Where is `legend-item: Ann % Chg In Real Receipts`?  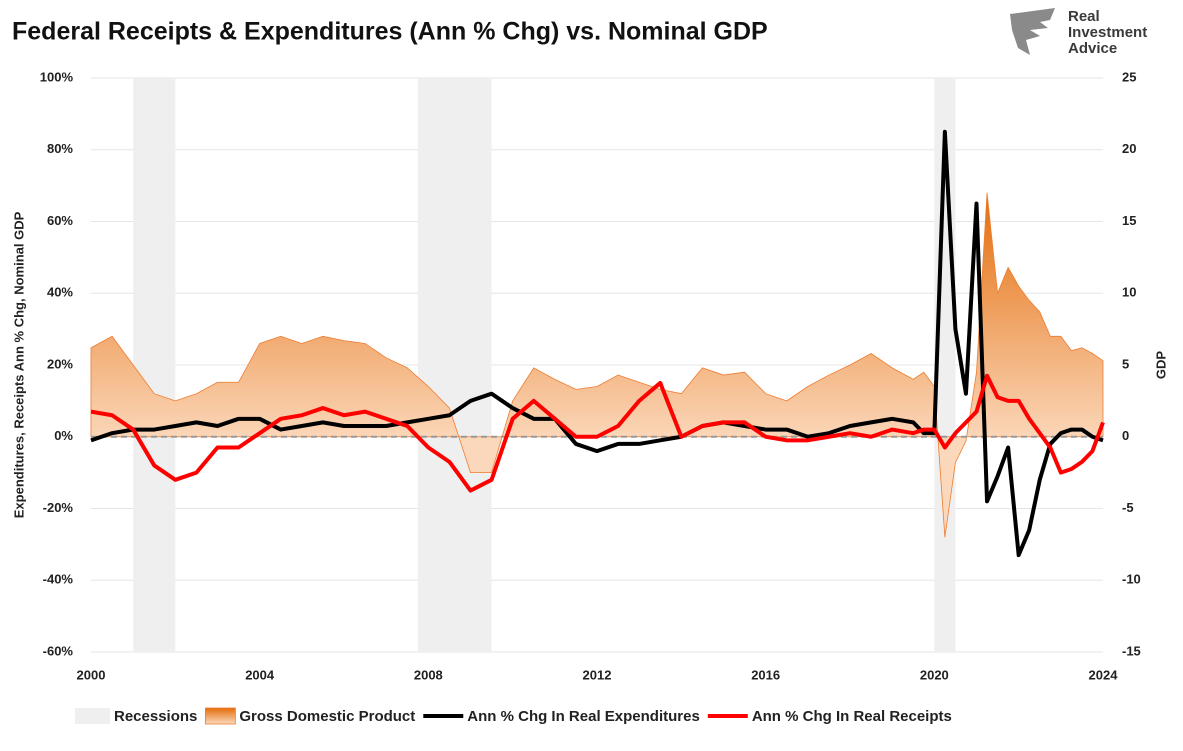 legend-item: Ann % Chg In Real Receipts is located at coordinates (829, 716).